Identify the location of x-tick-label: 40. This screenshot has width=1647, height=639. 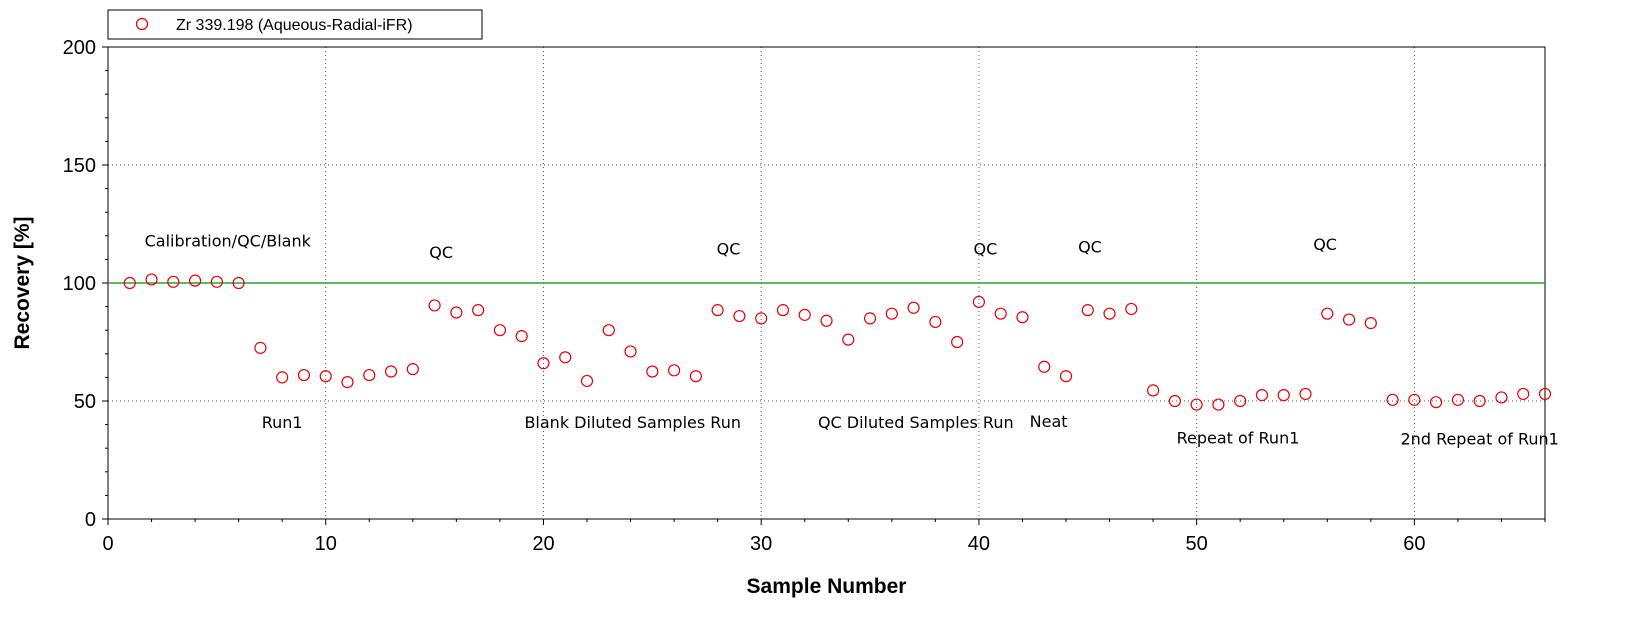
(979, 544).